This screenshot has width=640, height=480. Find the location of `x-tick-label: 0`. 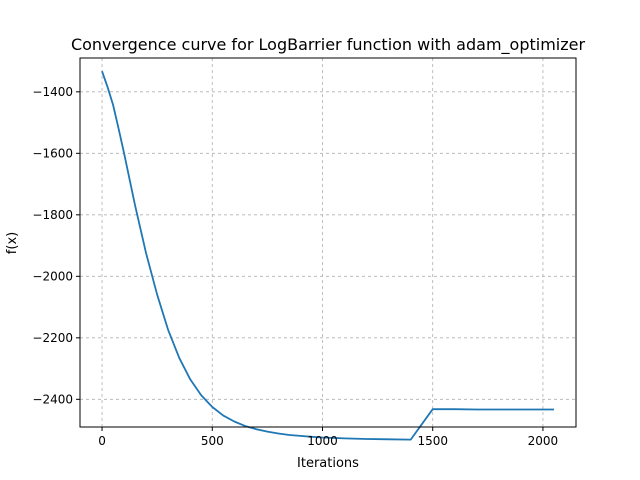

x-tick-label: 0 is located at coordinates (102, 441).